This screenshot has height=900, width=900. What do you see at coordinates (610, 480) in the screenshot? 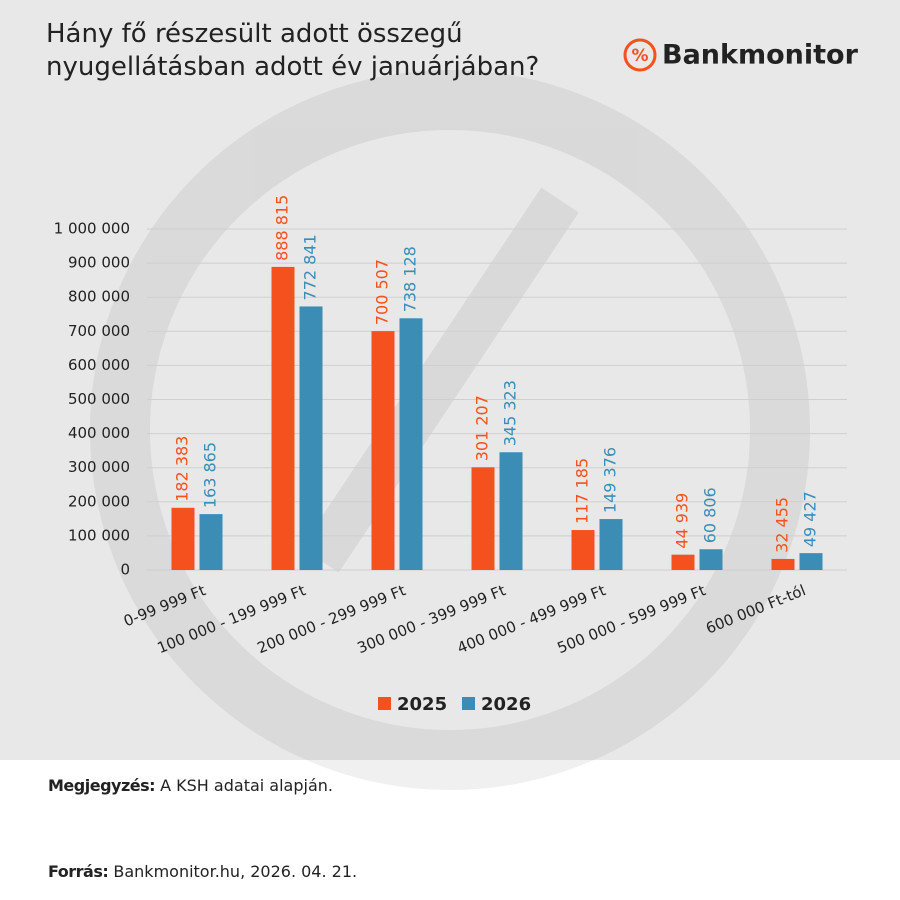
I see `value-label: 149 376` at bounding box center [610, 480].